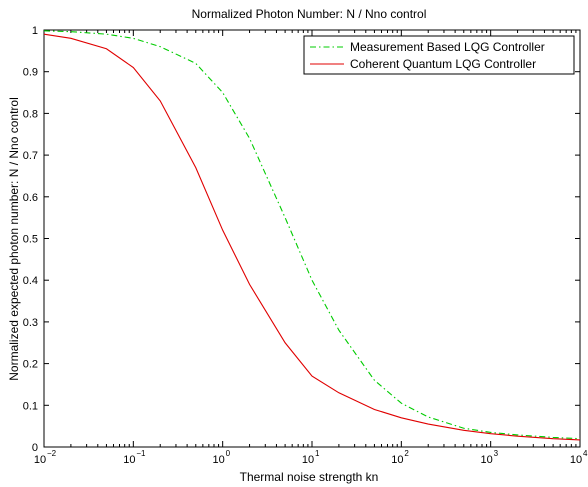  What do you see at coordinates (30, 114) in the screenshot?
I see `y-tick-label: 0.8` at bounding box center [30, 114].